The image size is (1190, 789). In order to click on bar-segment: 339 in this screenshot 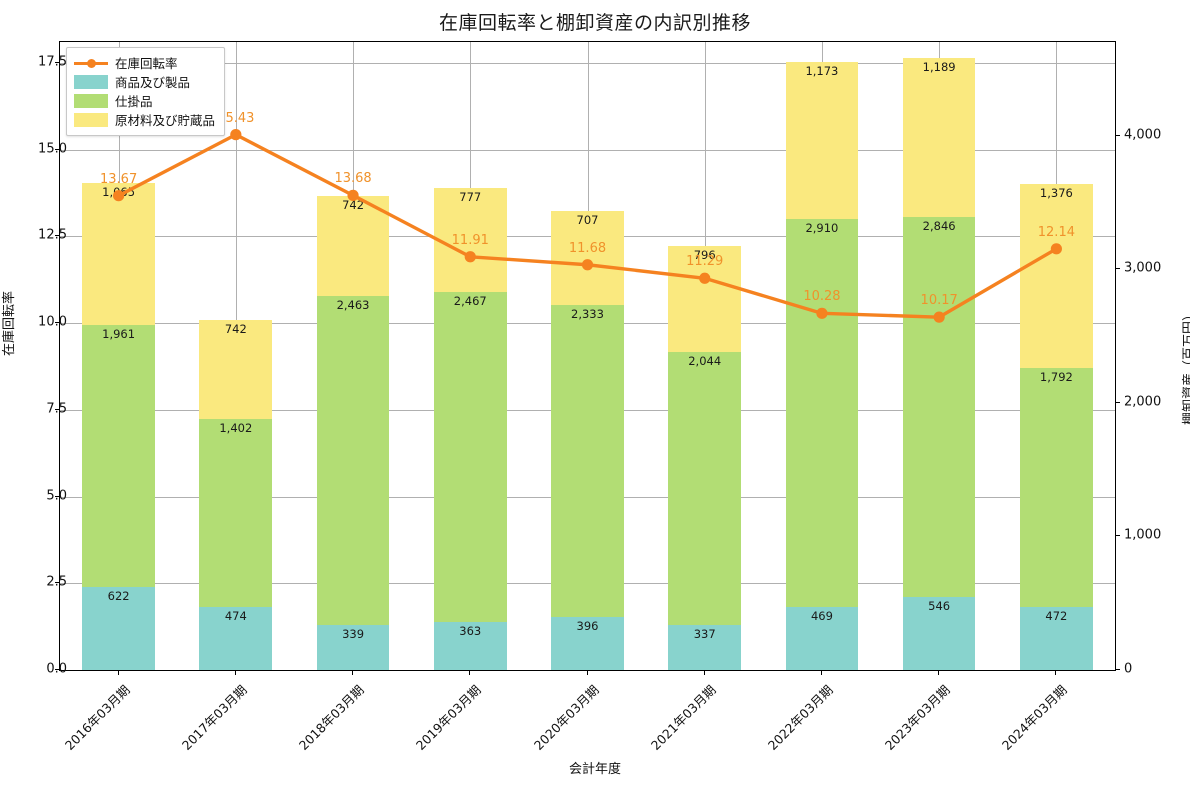, I will do `click(353, 647)`.